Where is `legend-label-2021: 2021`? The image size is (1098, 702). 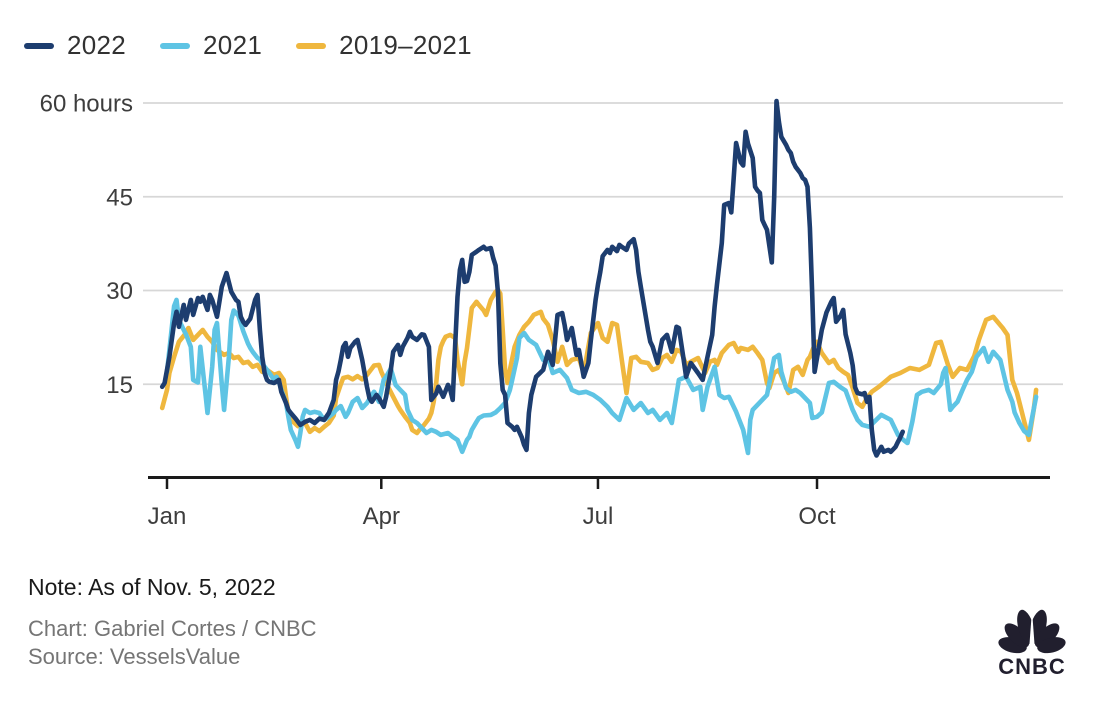
legend-label-2021: 2021 is located at coordinates (233, 45).